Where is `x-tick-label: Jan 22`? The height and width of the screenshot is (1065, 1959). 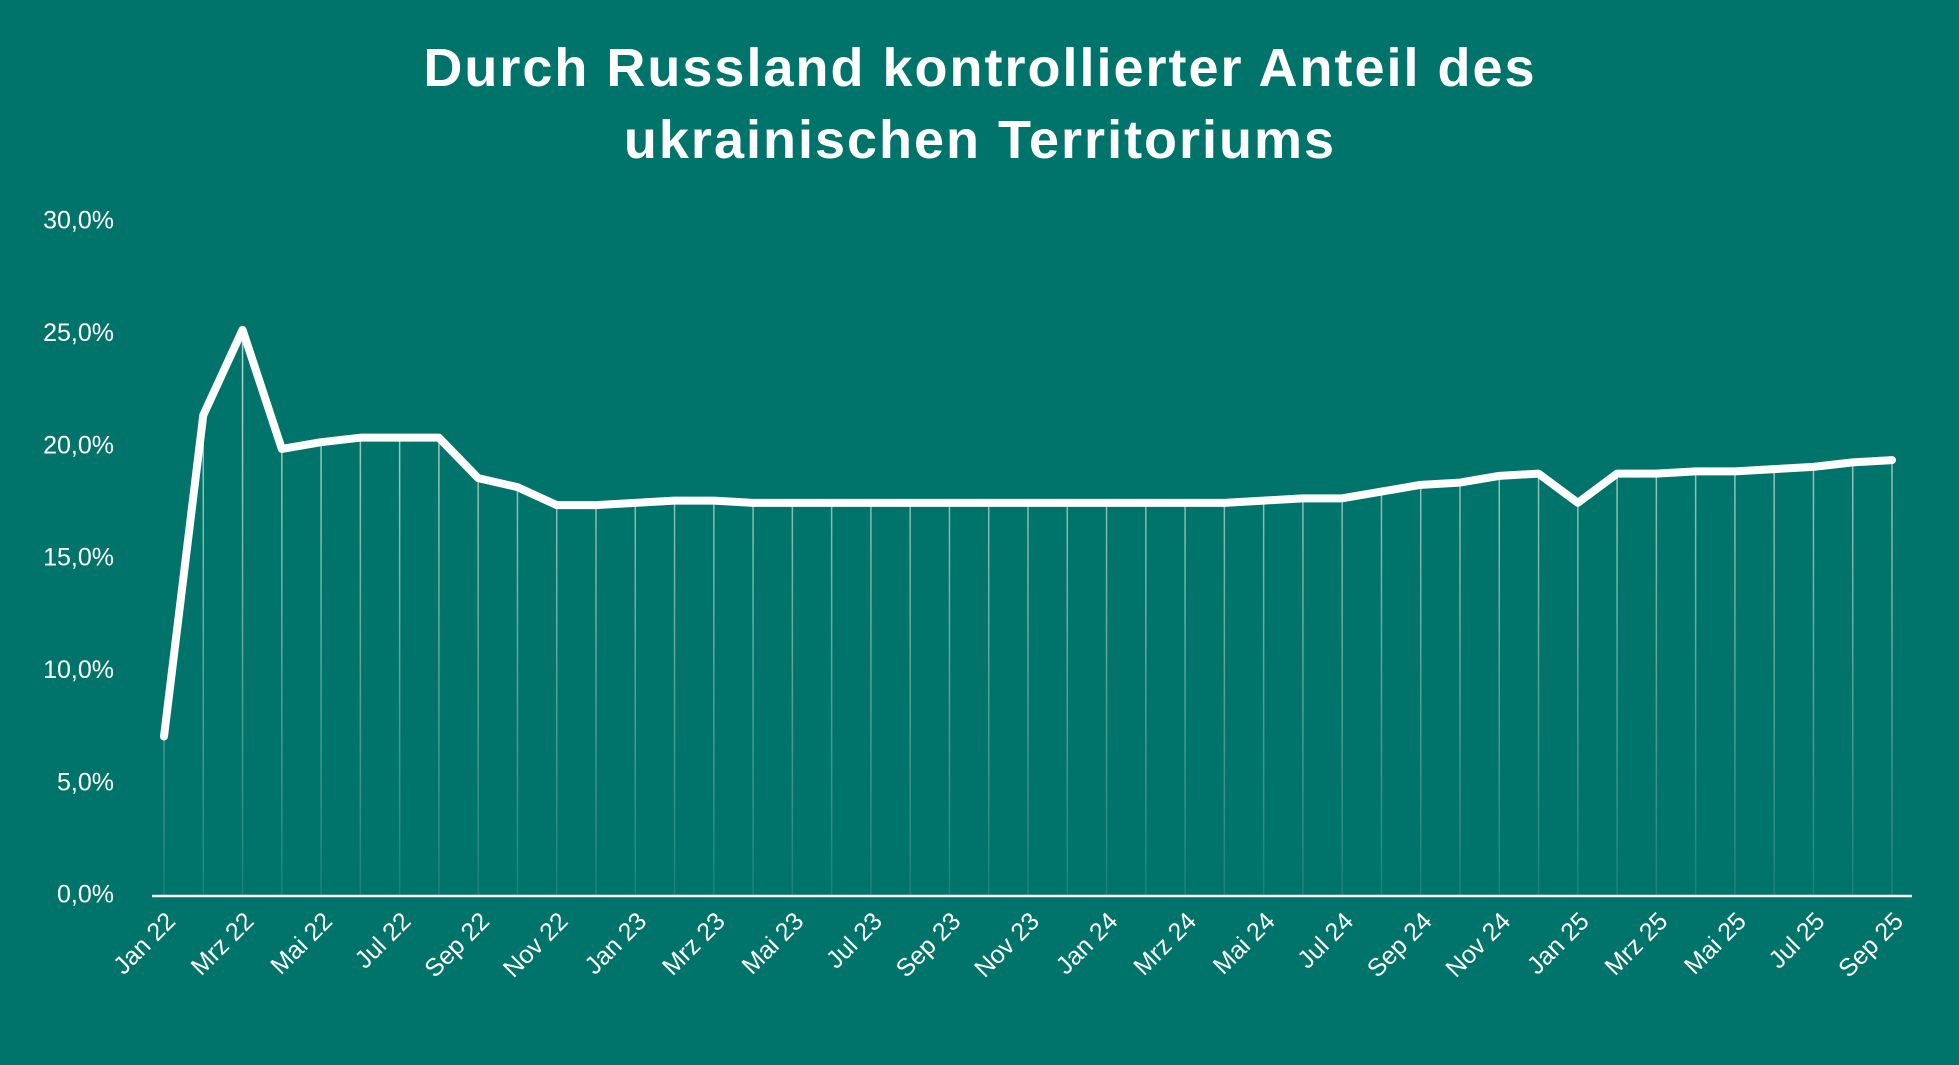
x-tick-label: Jan 22 is located at coordinates (144, 943).